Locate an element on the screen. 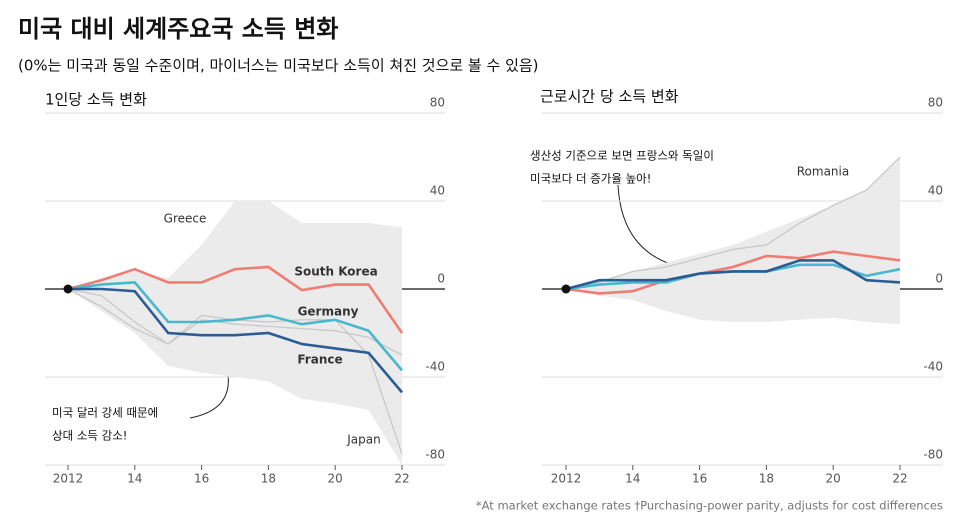  panel-title: 근로시간 당 소득 변화 is located at coordinates (609, 97).